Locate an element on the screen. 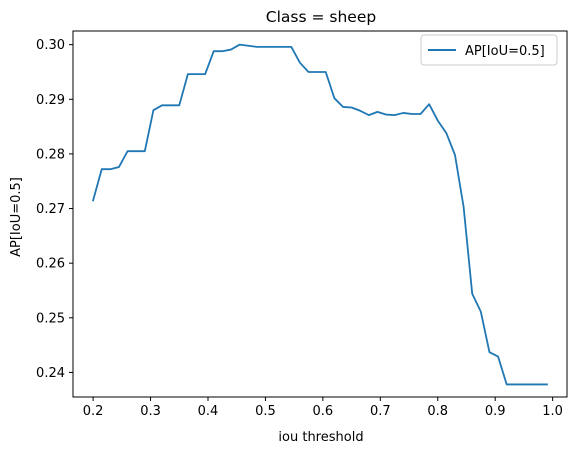  y-tick-label: 0.28 is located at coordinates (50, 154).